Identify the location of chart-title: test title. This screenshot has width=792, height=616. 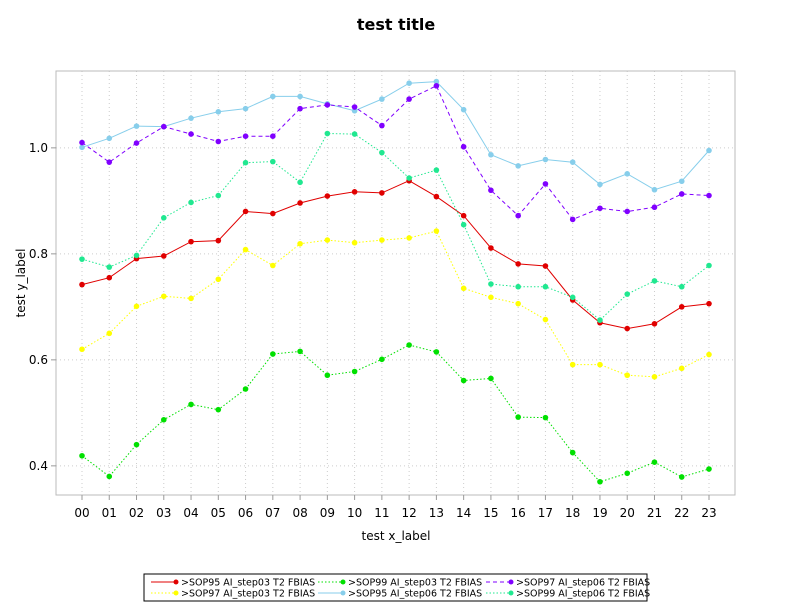
(396, 24).